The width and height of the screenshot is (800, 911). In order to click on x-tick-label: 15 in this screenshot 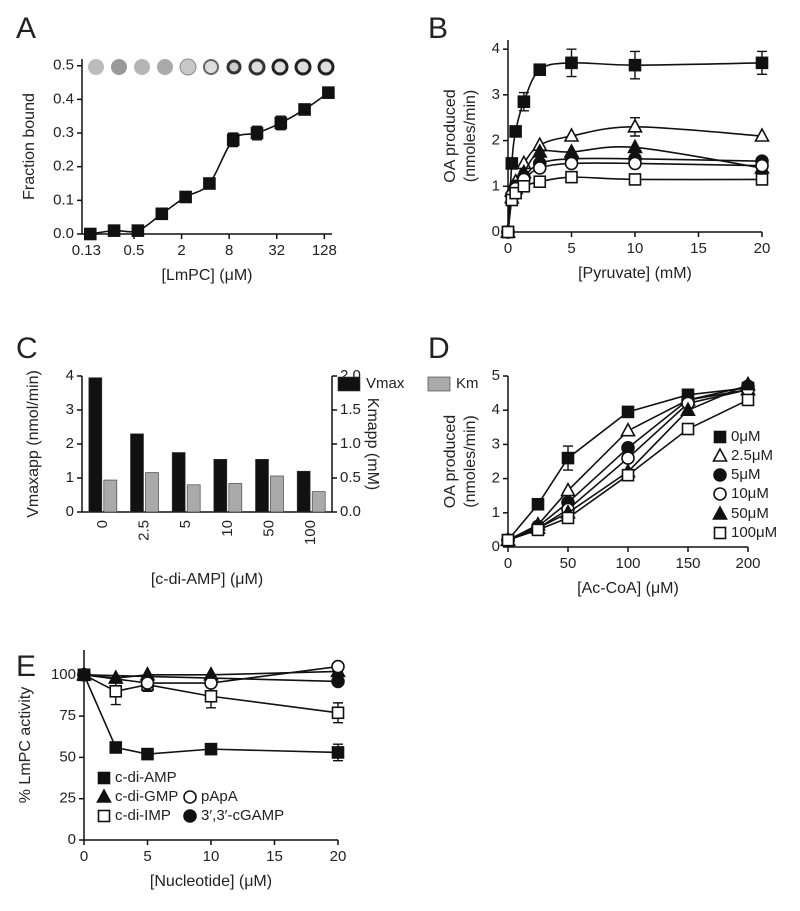, I will do `click(274, 856)`.